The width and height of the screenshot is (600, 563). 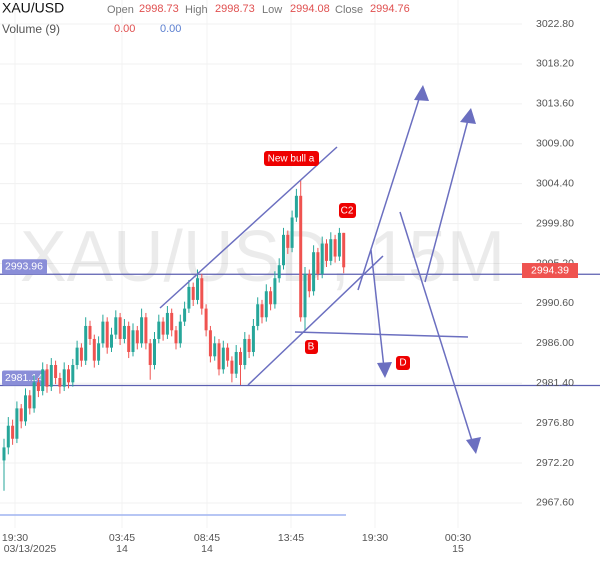 I want to click on level-label: 2993.96, so click(x=24, y=267).